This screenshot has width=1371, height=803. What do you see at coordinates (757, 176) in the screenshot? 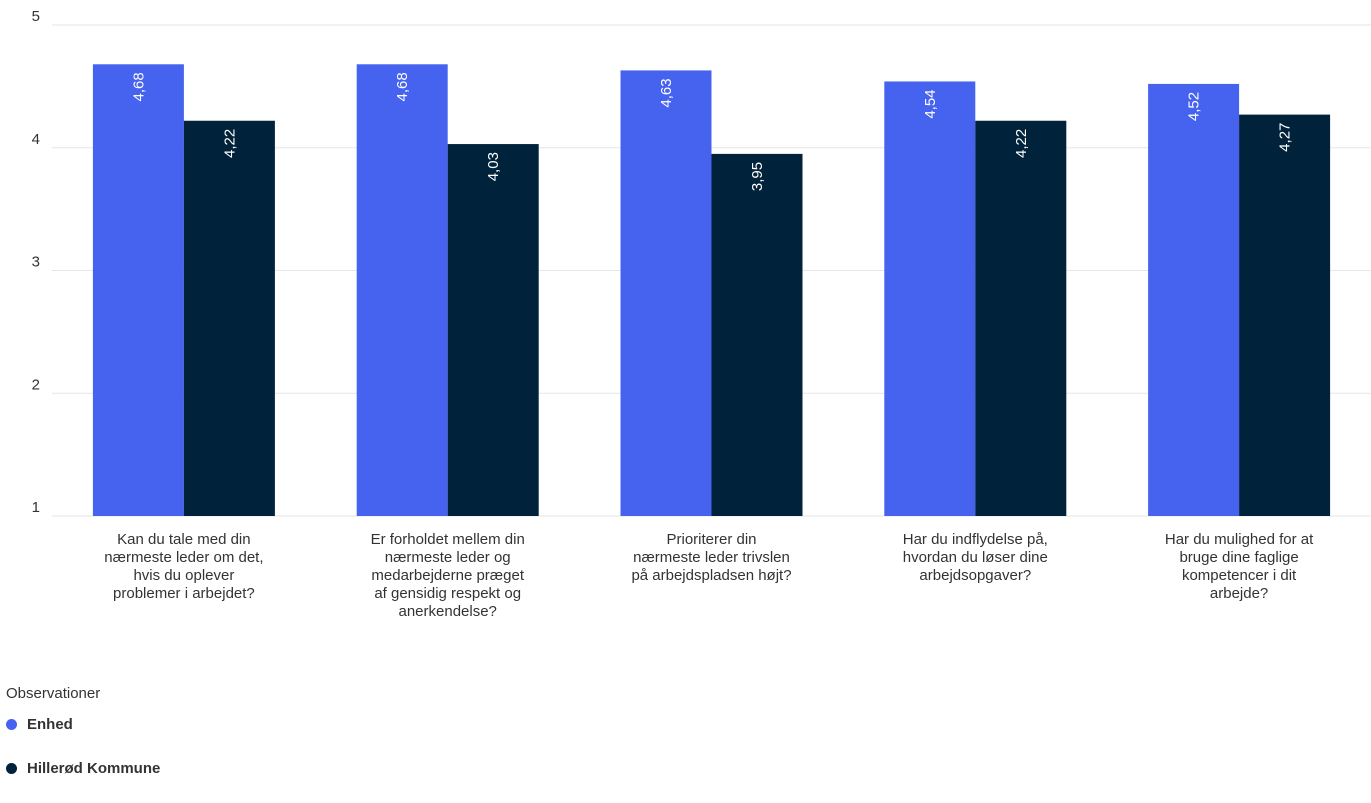
I see `data-label: 3,95` at bounding box center [757, 176].